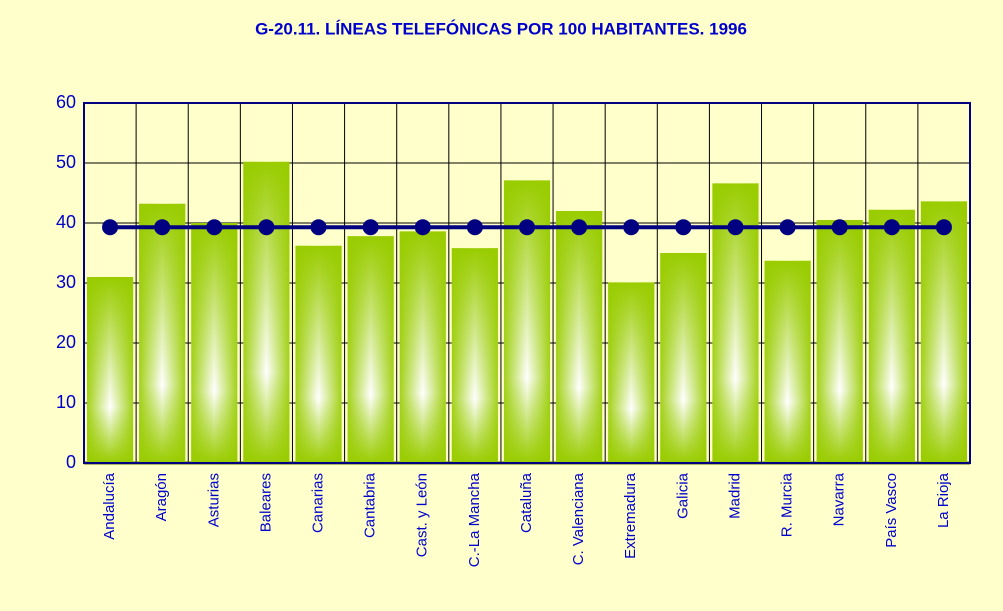  What do you see at coordinates (474, 519) in the screenshot?
I see `x-tick-label: C.-La Mancha` at bounding box center [474, 519].